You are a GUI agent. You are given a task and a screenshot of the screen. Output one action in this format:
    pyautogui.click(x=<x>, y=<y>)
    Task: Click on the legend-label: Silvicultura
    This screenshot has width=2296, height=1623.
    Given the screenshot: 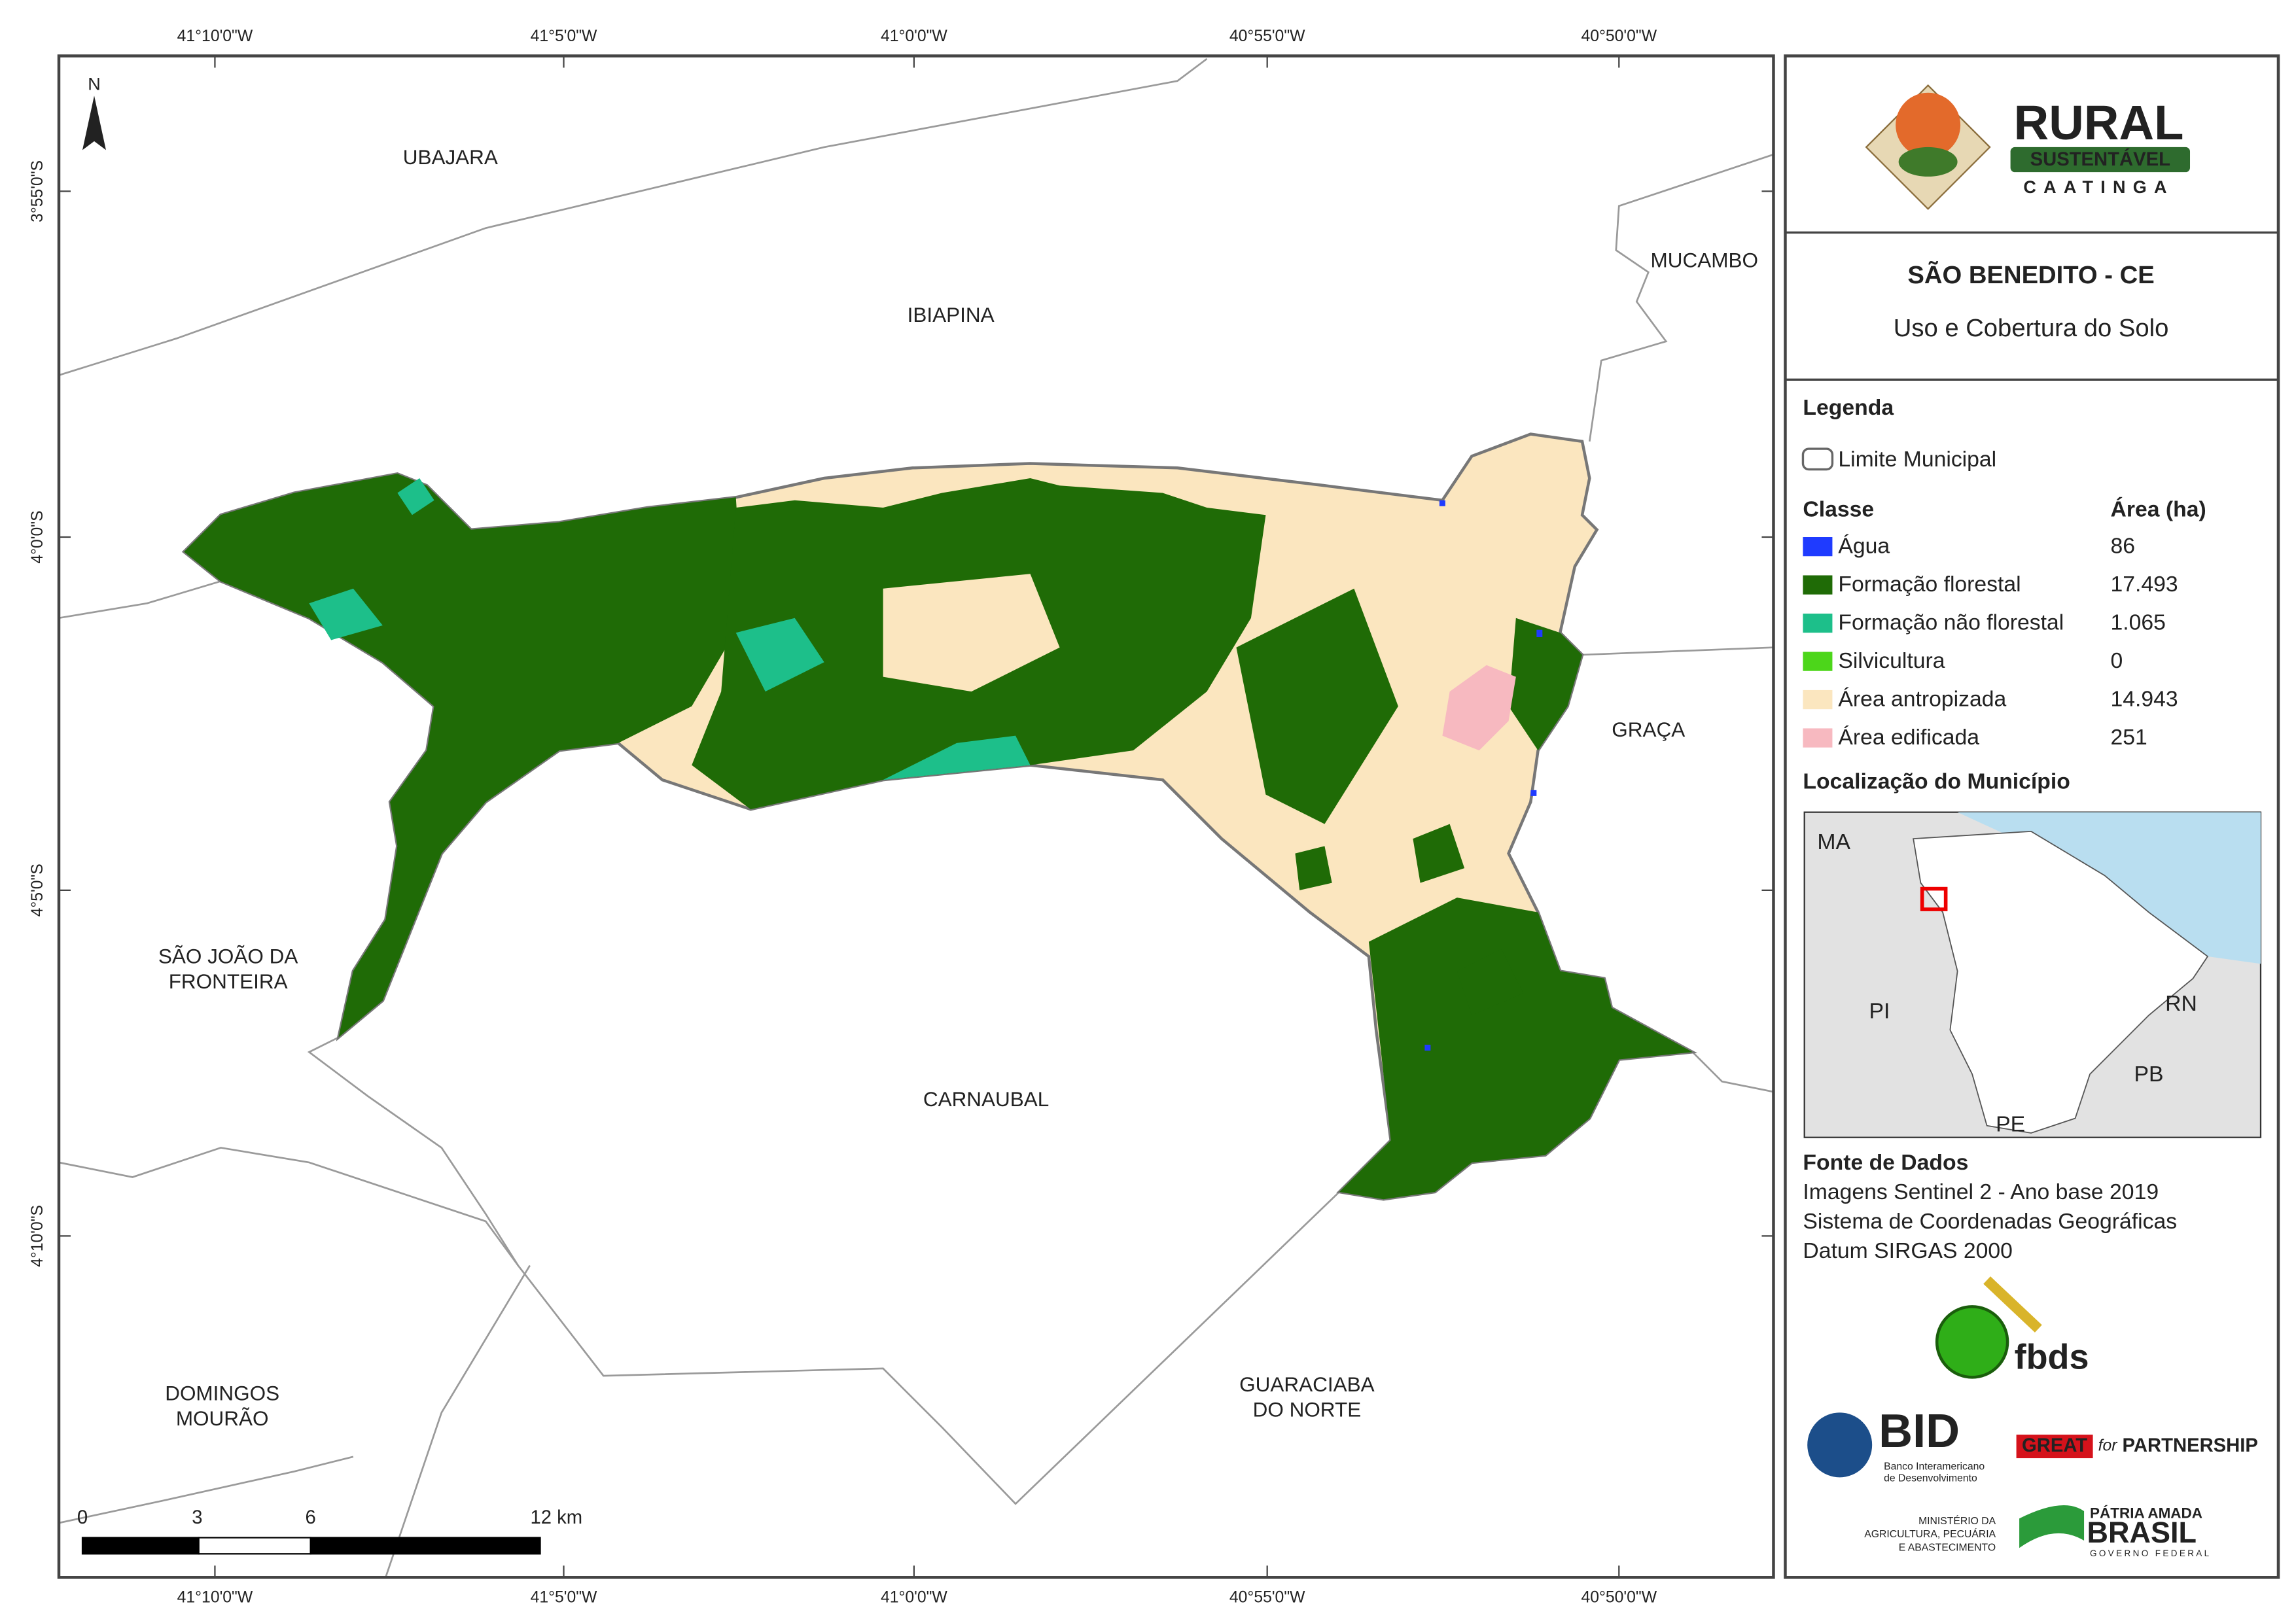 What is the action you would take?
    pyautogui.click(x=1891, y=661)
    